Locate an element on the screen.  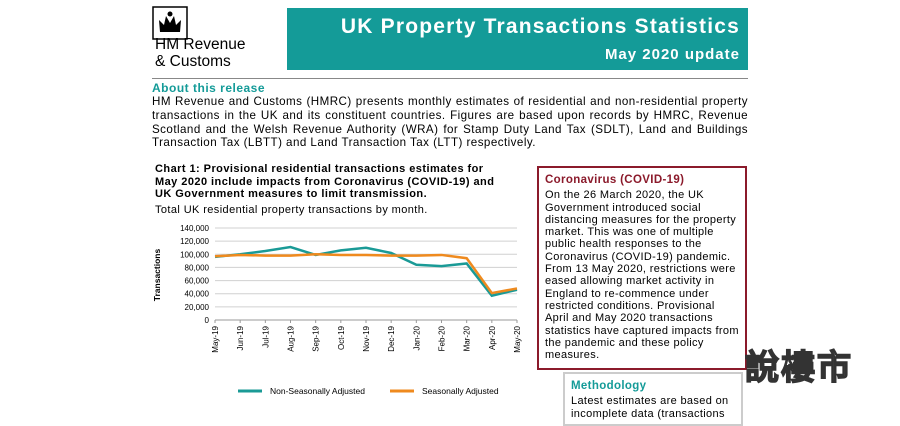
y-tick-label: 100,000 is located at coordinates (194, 254).